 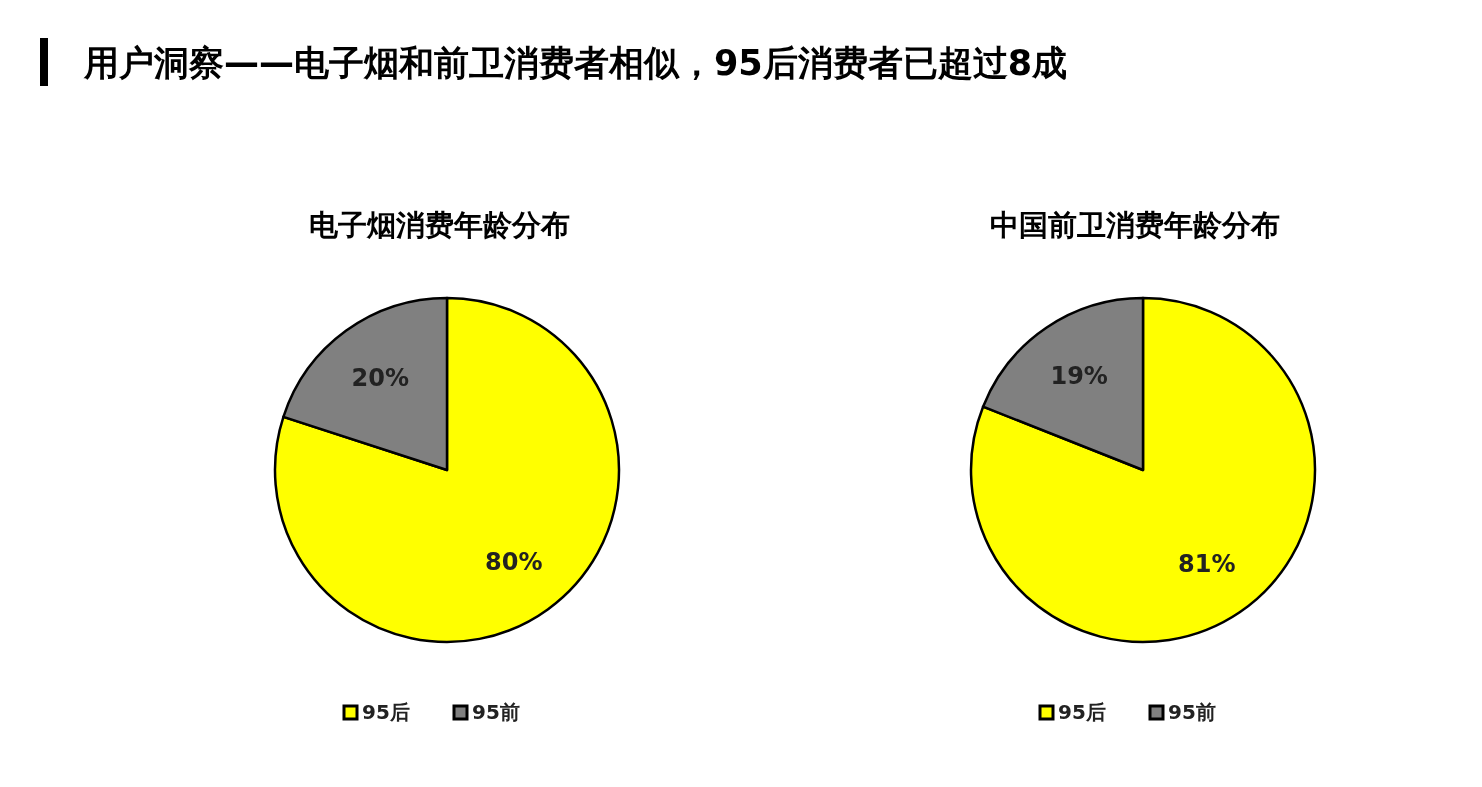 What do you see at coordinates (514, 561) in the screenshot?
I see `data-label: 80%` at bounding box center [514, 561].